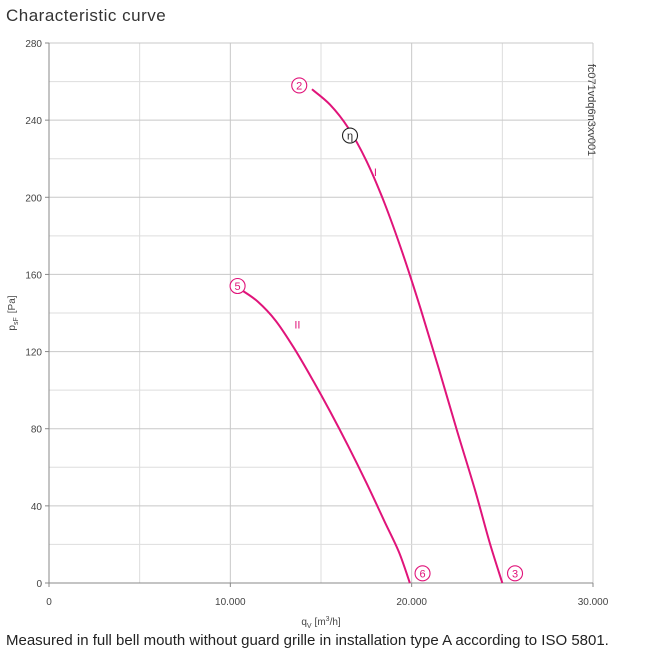  Describe the element at coordinates (593, 602) in the screenshot. I see `x-tick-label: 30.000` at that location.